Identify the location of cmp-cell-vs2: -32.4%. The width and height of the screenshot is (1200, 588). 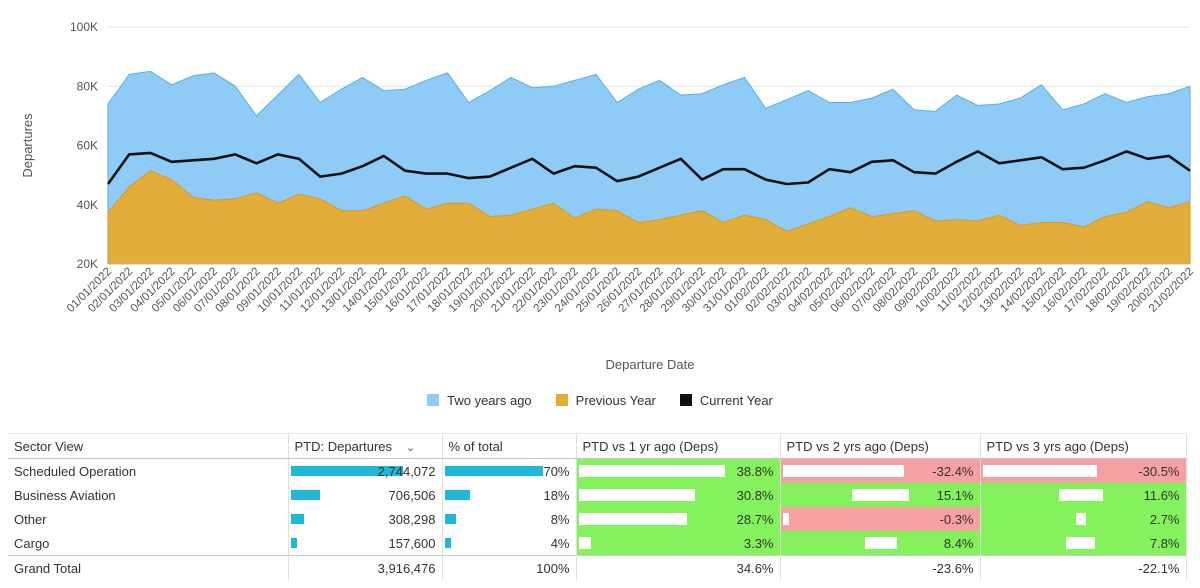
(880, 470).